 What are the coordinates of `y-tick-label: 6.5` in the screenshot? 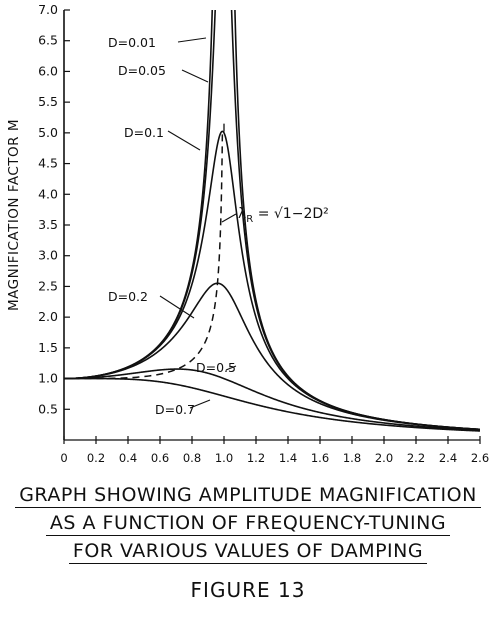 It's located at (48, 40).